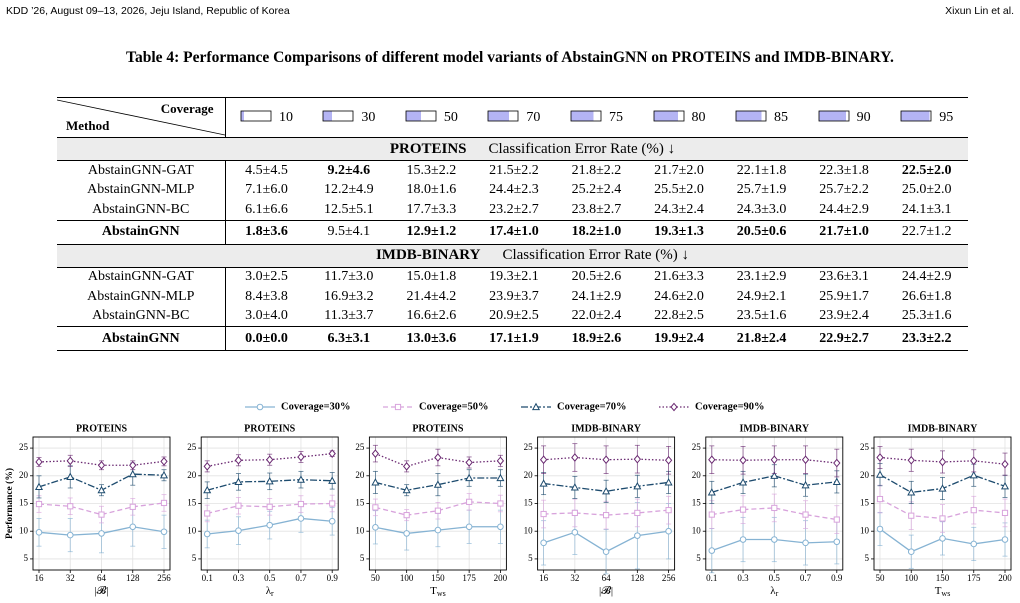 The image size is (1020, 603). What do you see at coordinates (431, 232) in the screenshot?
I see `value-cell: 12.9±1.2` at bounding box center [431, 232].